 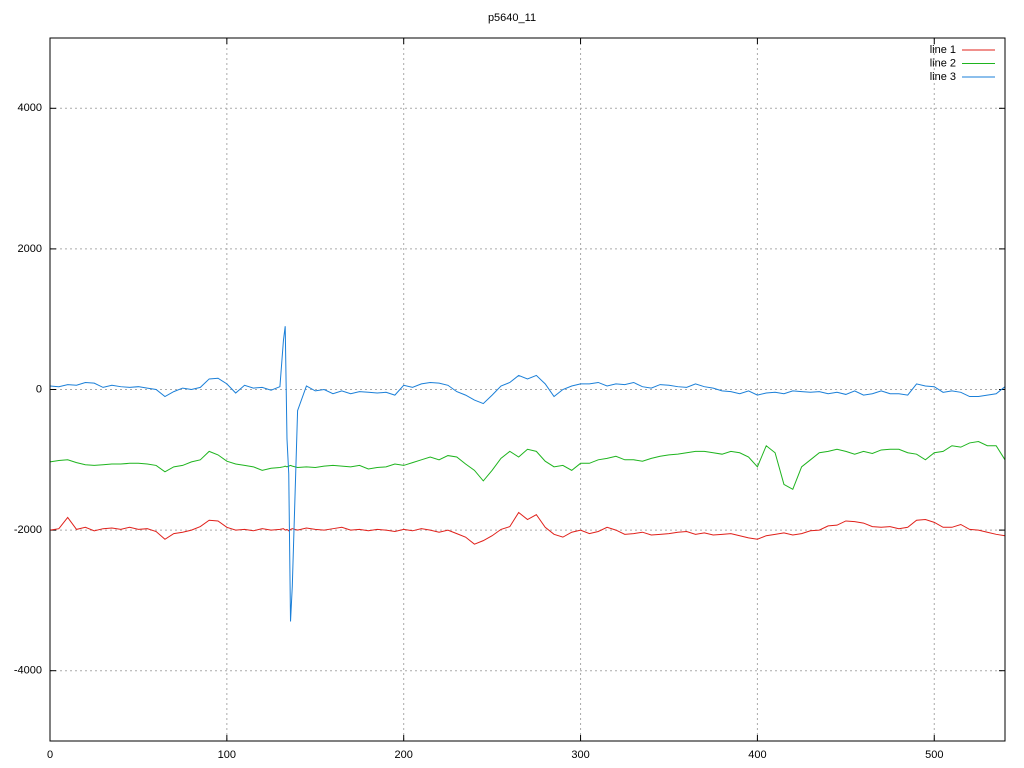 I want to click on y-tick-label: 4000, so click(x=30, y=108).